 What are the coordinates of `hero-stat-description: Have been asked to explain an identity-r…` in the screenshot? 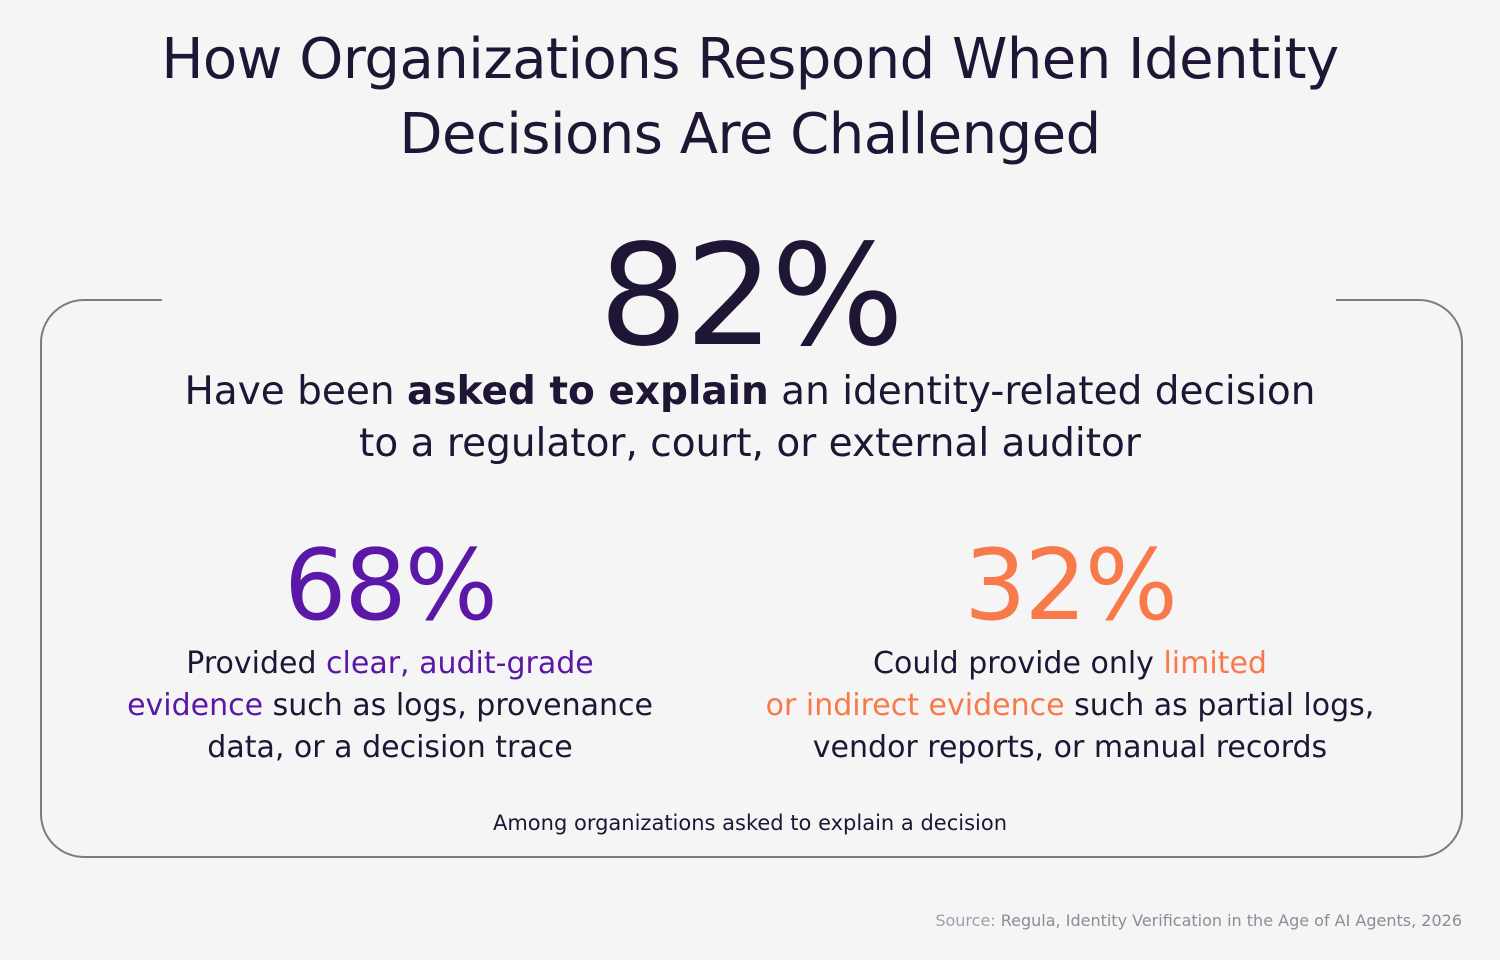 It's located at (750, 418).